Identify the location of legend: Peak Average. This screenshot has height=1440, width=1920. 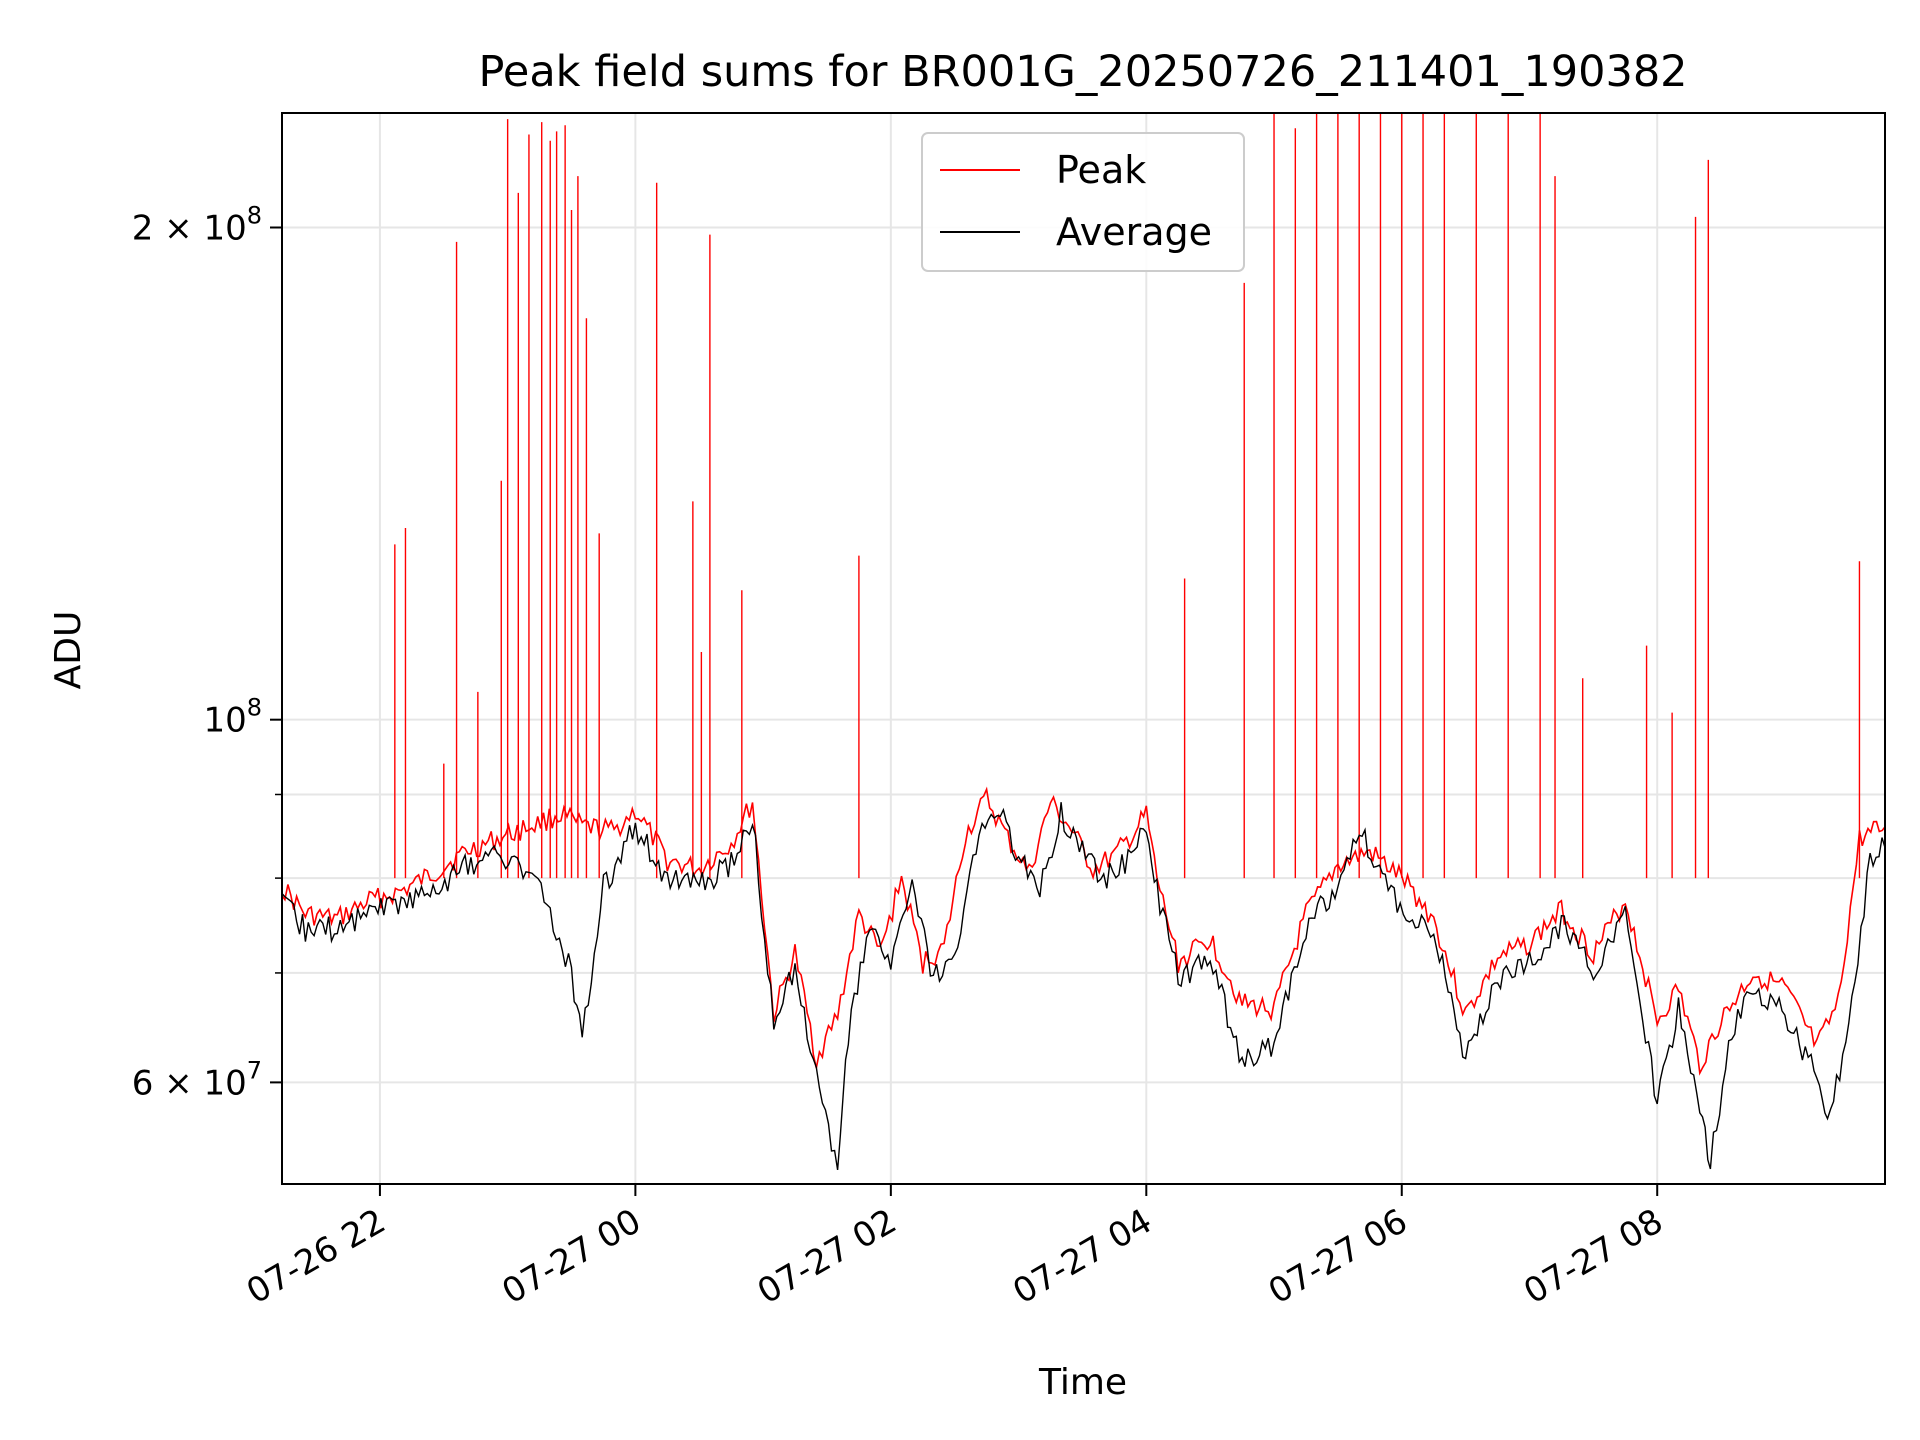
(1083, 202).